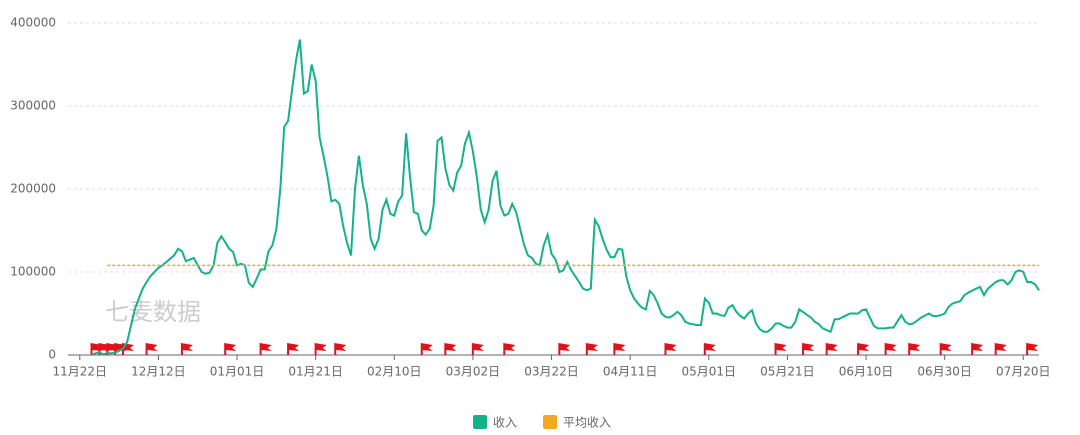 This screenshot has width=1080, height=435. Describe the element at coordinates (709, 372) in the screenshot. I see `x-tick-label: 05月01日` at that location.